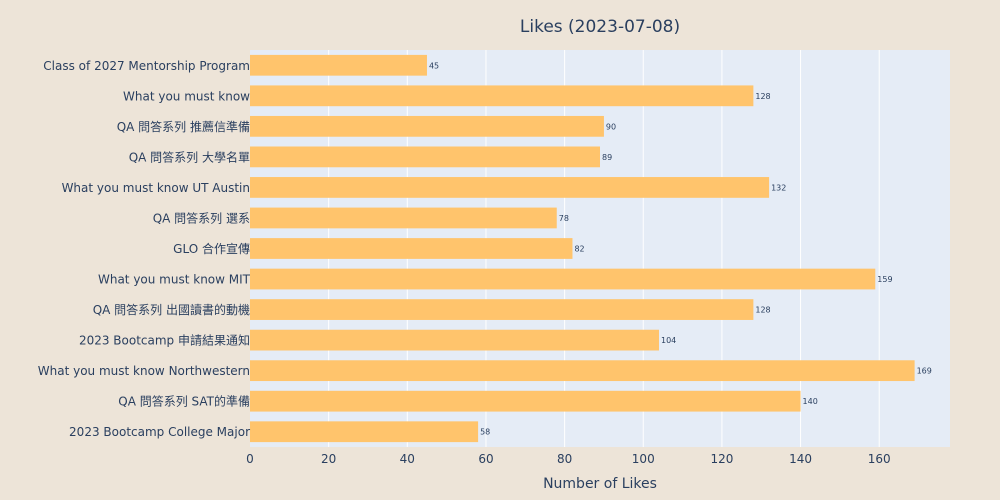 This screenshot has width=1000, height=500. Describe the element at coordinates (485, 459) in the screenshot. I see `x-tick-label: 60` at that location.